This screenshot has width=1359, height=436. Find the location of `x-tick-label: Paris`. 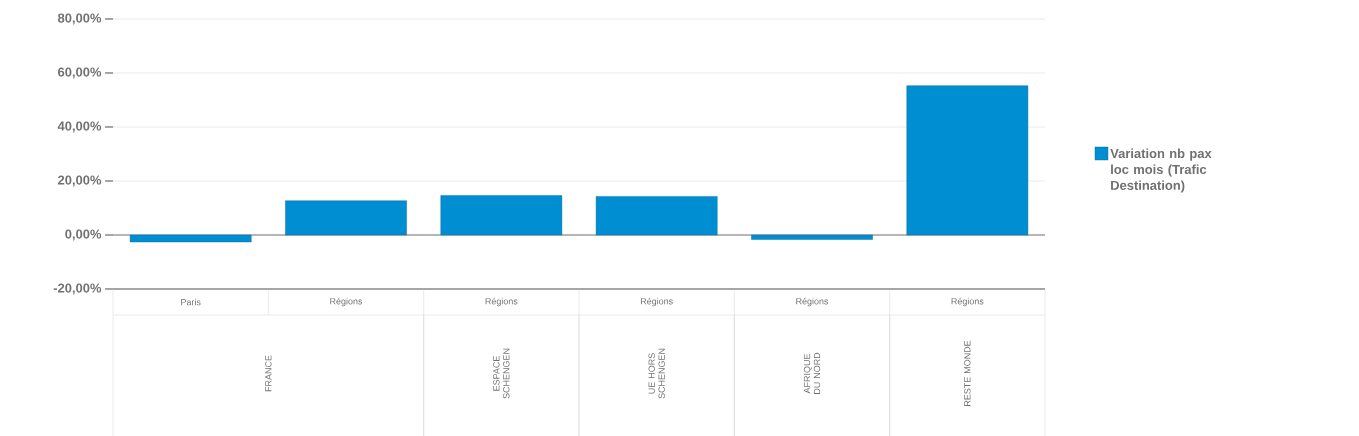

x-tick-label: Paris is located at coordinates (191, 302).